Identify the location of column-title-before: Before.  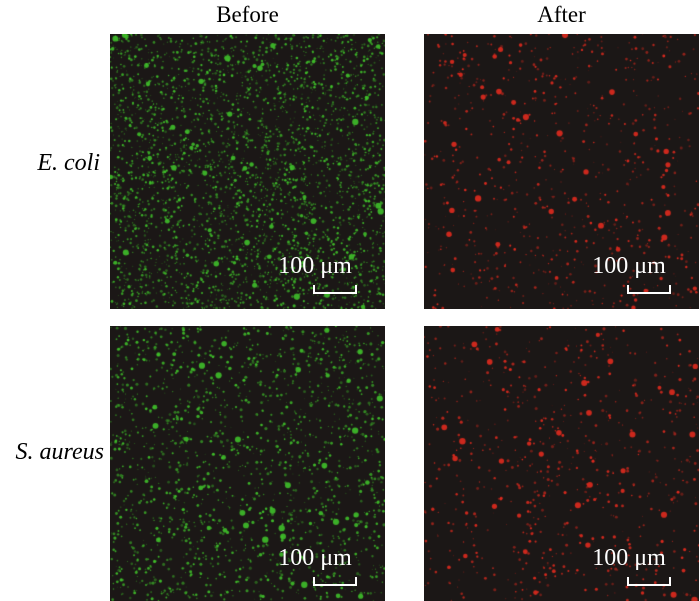
(247, 14).